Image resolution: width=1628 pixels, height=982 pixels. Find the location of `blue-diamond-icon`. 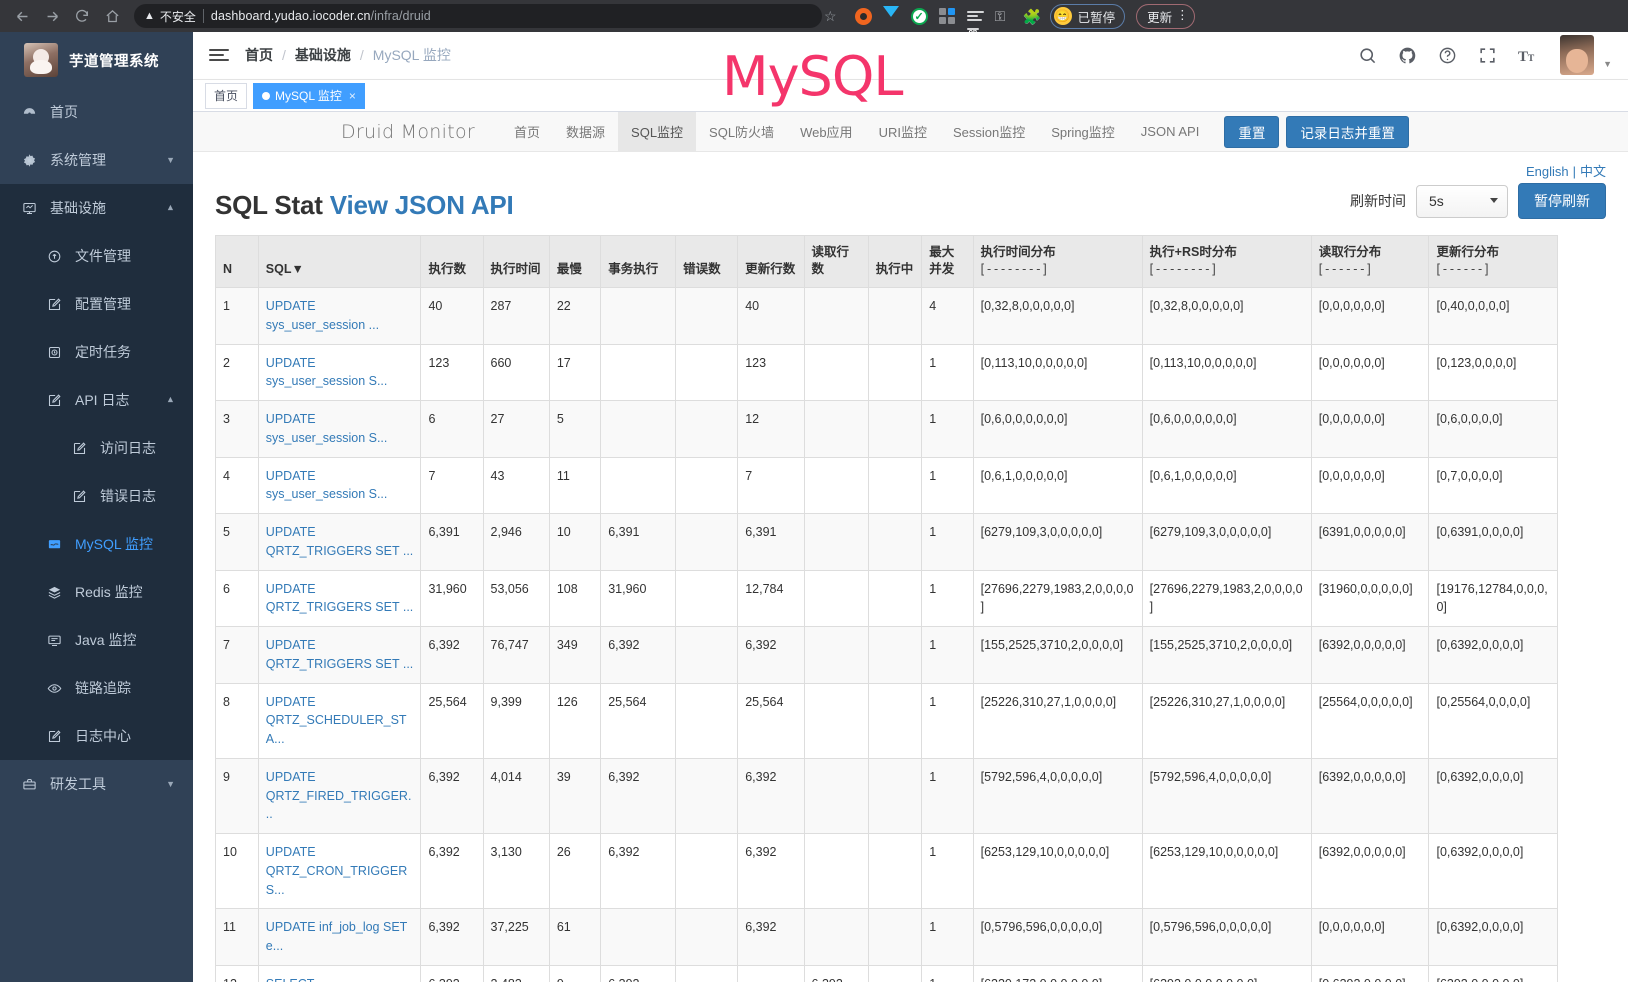

blue-diamond-icon is located at coordinates (891, 15).